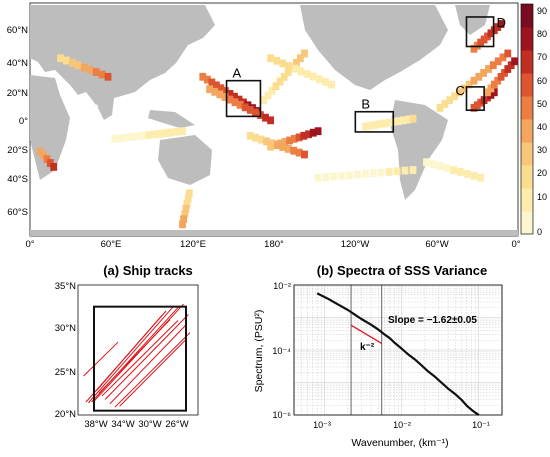 The image size is (550, 457). What do you see at coordinates (542, 150) in the screenshot?
I see `colorbar-tick: 30` at bounding box center [542, 150].